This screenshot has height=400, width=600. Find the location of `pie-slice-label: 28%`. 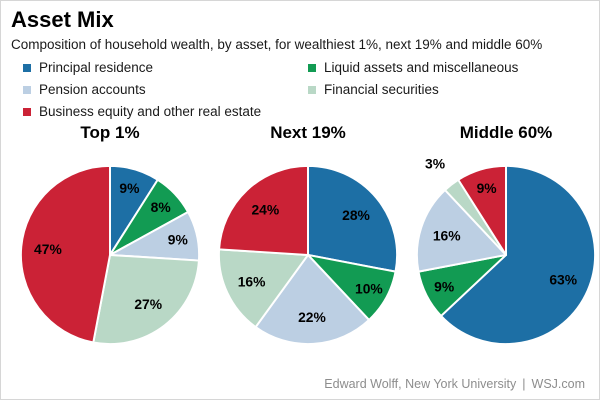

pie-slice-label: 28% is located at coordinates (356, 215).